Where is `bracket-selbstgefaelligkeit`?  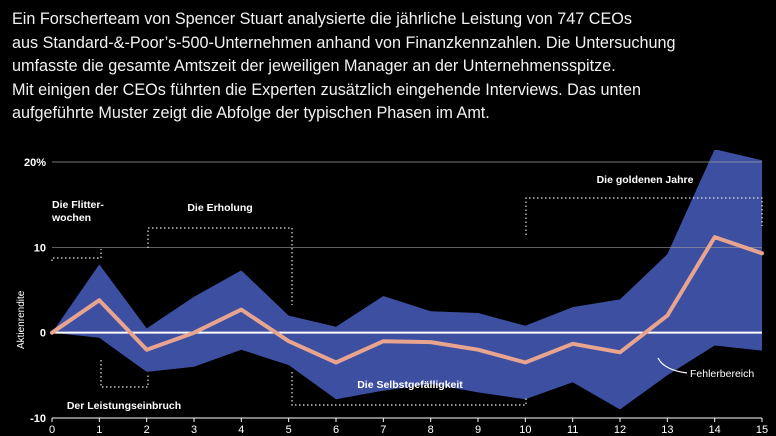
bracket-selbstgefaelligkeit is located at coordinates (409, 389).